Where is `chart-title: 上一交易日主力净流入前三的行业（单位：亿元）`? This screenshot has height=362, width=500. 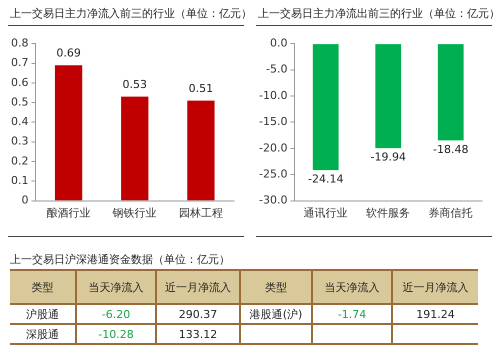
chart-title: 上一交易日主力净流入前三的行业（单位：亿元） is located at coordinates (130, 14).